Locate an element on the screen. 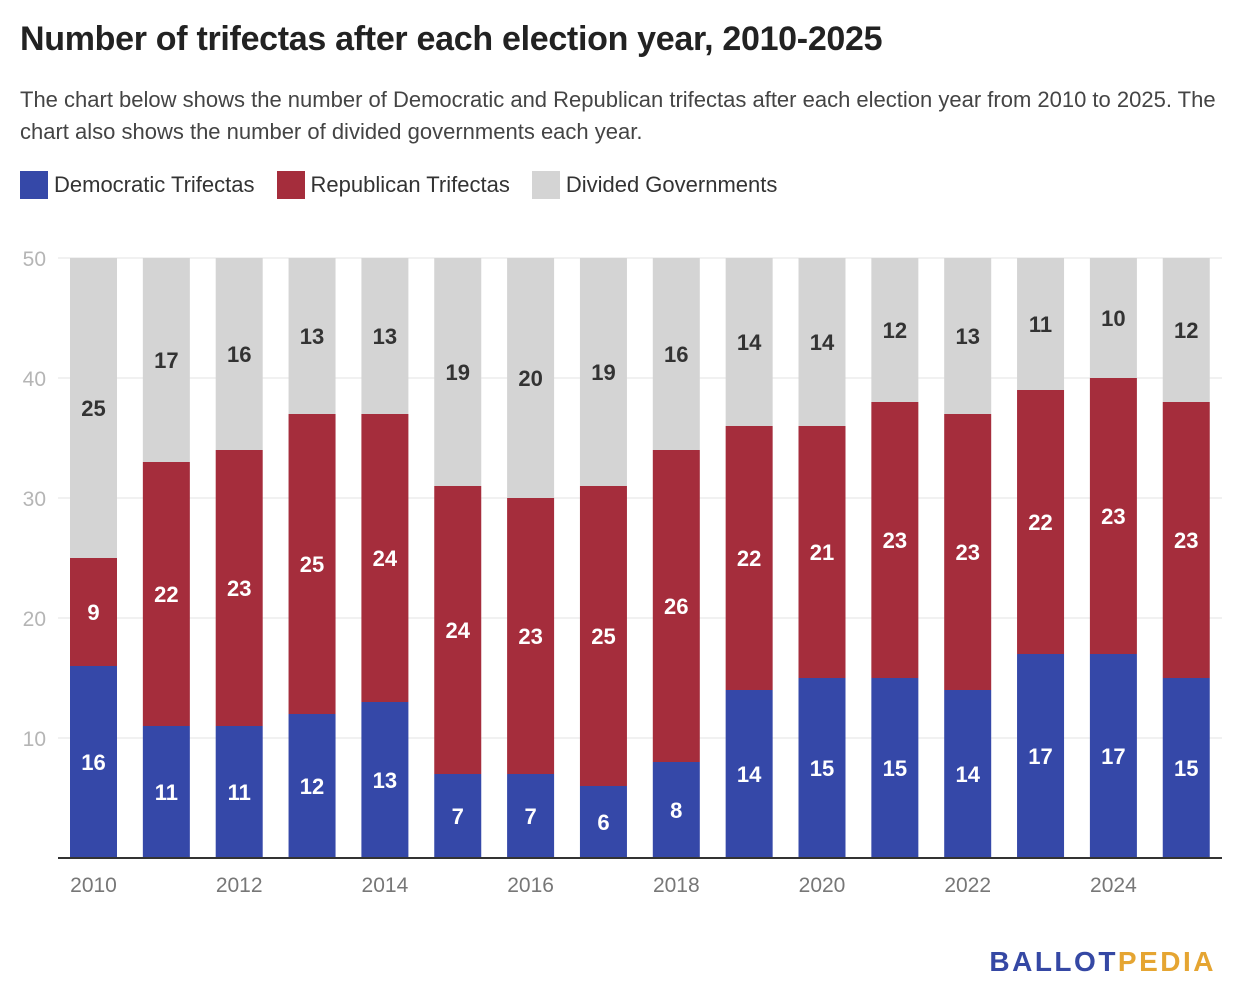 The width and height of the screenshot is (1240, 1002). x-tick-label: 2012 is located at coordinates (239, 885).